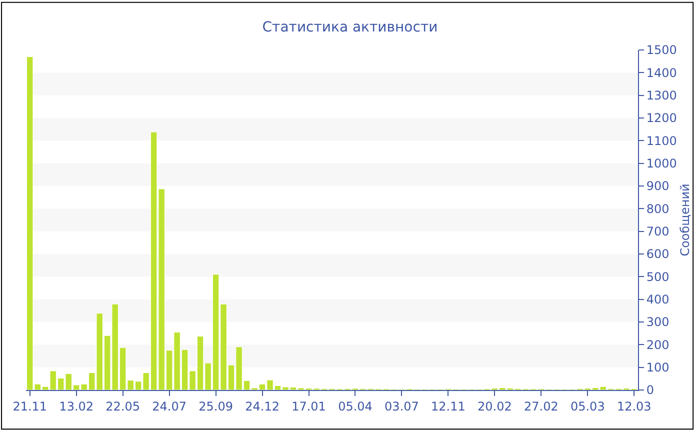 The image size is (700, 430). What do you see at coordinates (658, 277) in the screenshot?
I see `y-tick-label: 500` at bounding box center [658, 277].